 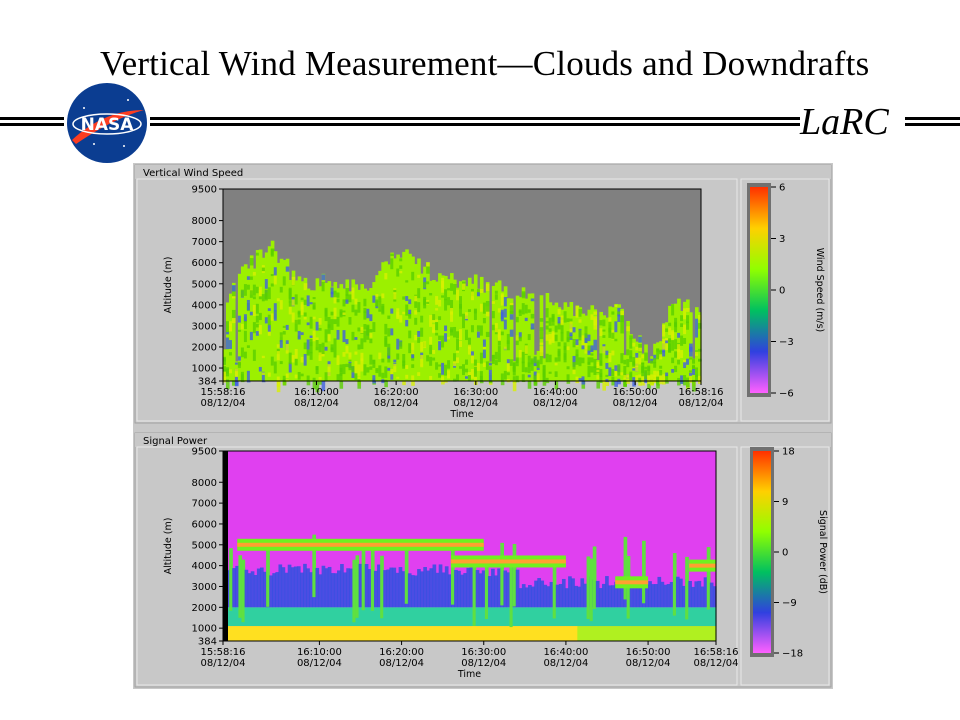 I want to click on y-tick-label: 384, so click(x=207, y=382).